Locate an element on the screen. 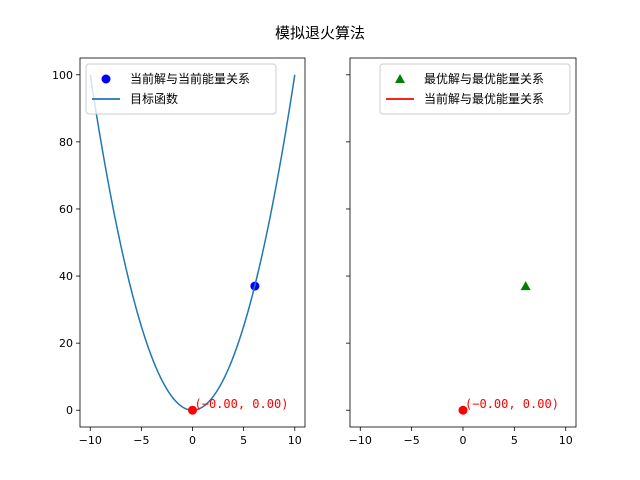 The height and width of the screenshot is (480, 640). left-y-tick-label: 60 is located at coordinates (66, 209).